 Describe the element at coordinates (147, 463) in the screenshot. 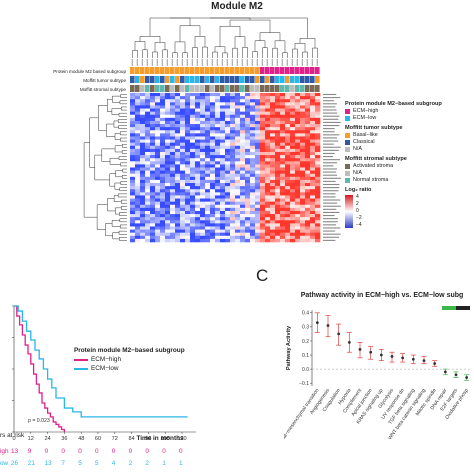

I see `risk-cell: 2` at that location.